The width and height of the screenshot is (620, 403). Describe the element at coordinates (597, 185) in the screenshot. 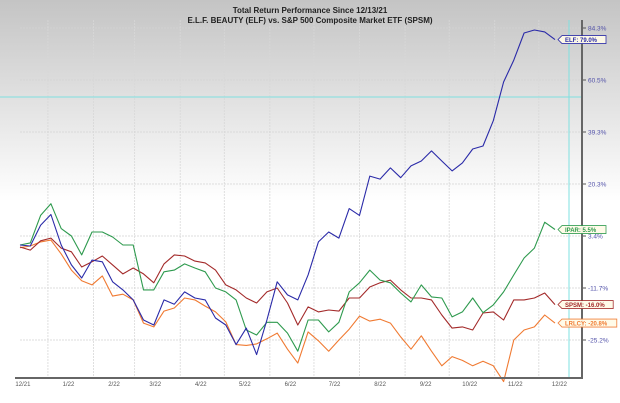

I see `y-tick-label: 20.3%` at that location.